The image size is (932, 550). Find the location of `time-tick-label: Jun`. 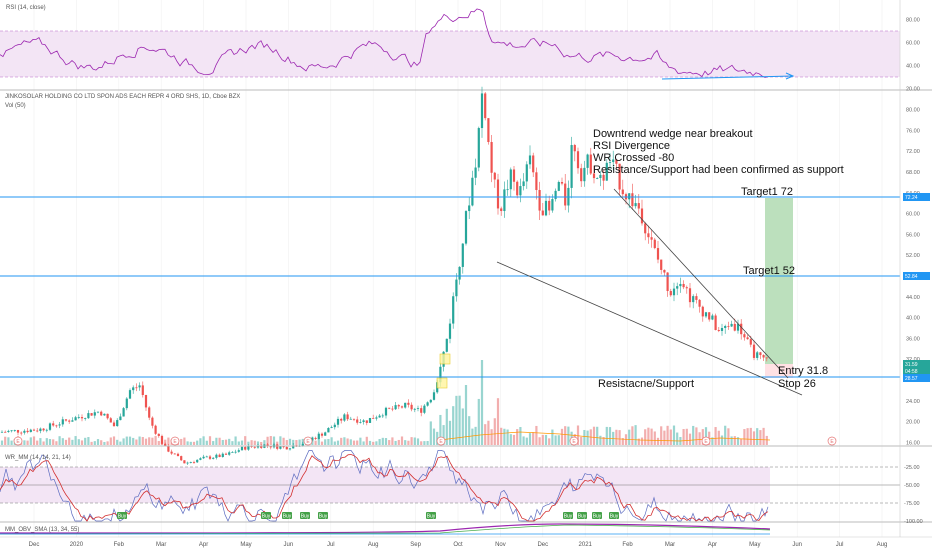

time-tick-label: Jun is located at coordinates (289, 545).